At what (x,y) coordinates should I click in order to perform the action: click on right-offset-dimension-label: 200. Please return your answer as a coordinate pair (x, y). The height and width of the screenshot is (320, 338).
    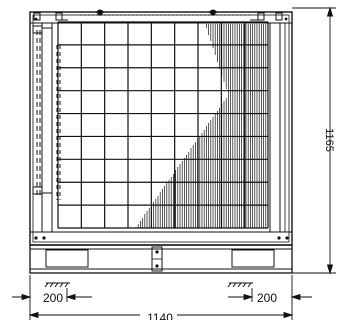
    Looking at the image, I should click on (267, 298).